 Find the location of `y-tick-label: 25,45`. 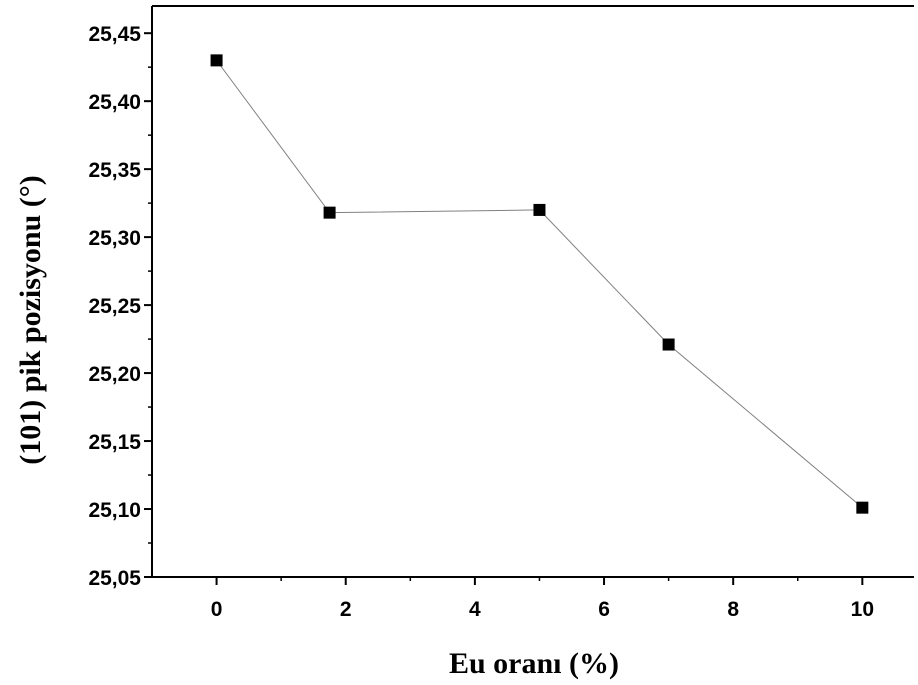

y-tick-label: 25,45 is located at coordinates (114, 34).